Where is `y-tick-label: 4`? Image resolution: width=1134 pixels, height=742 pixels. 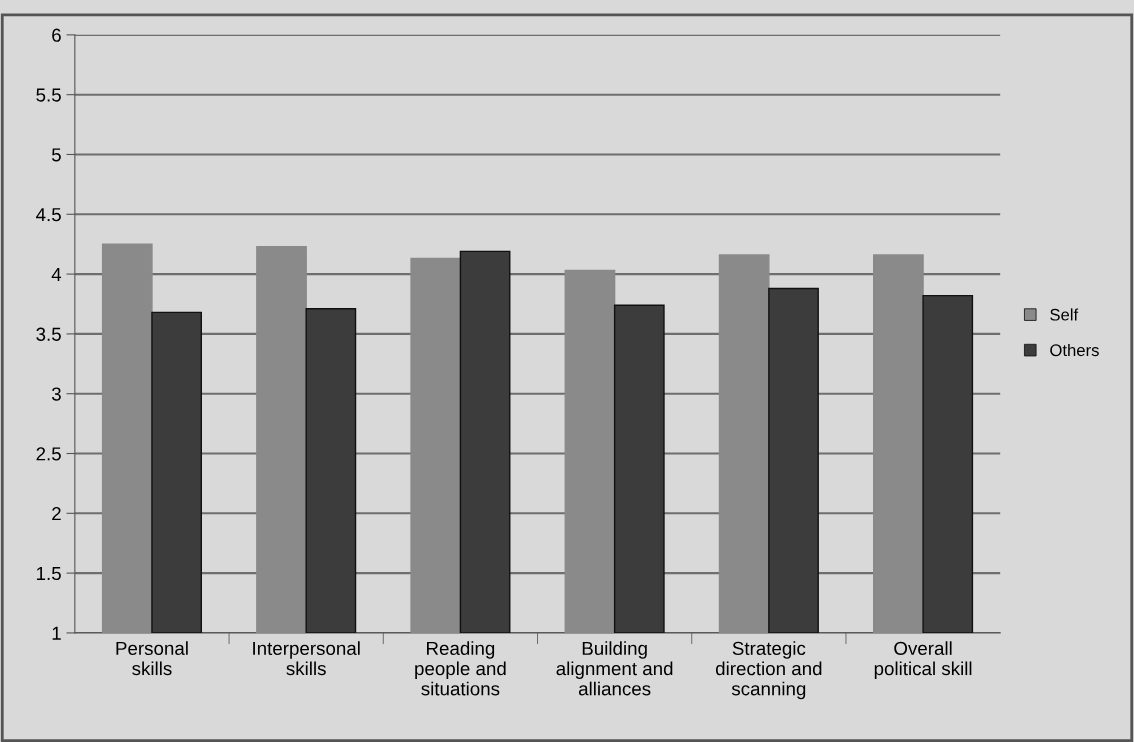
y-tick-label: 4 is located at coordinates (56, 274).